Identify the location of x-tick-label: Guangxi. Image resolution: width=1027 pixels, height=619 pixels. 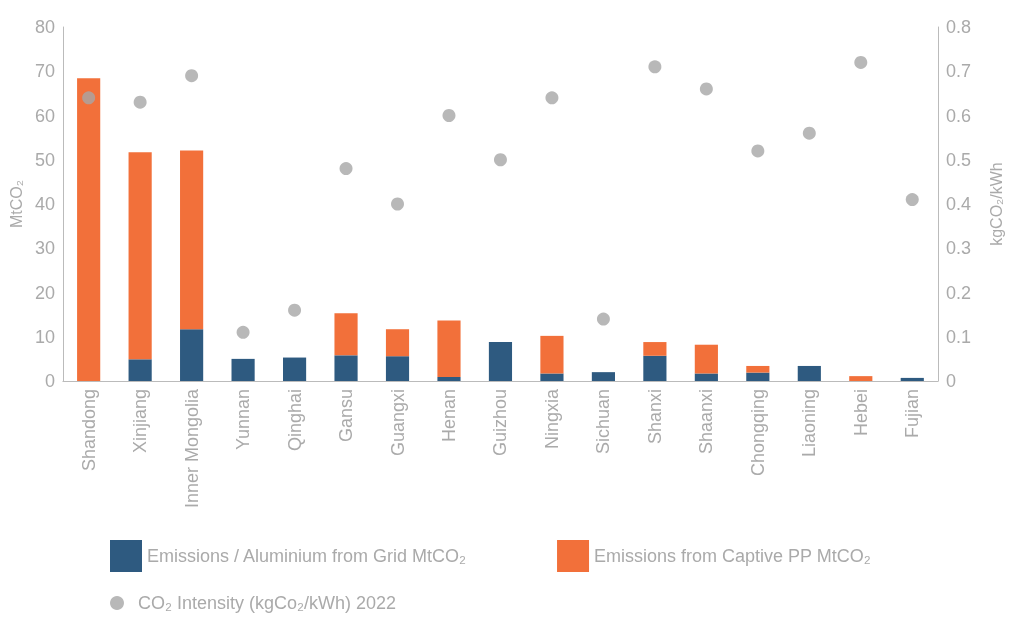
(397, 423).